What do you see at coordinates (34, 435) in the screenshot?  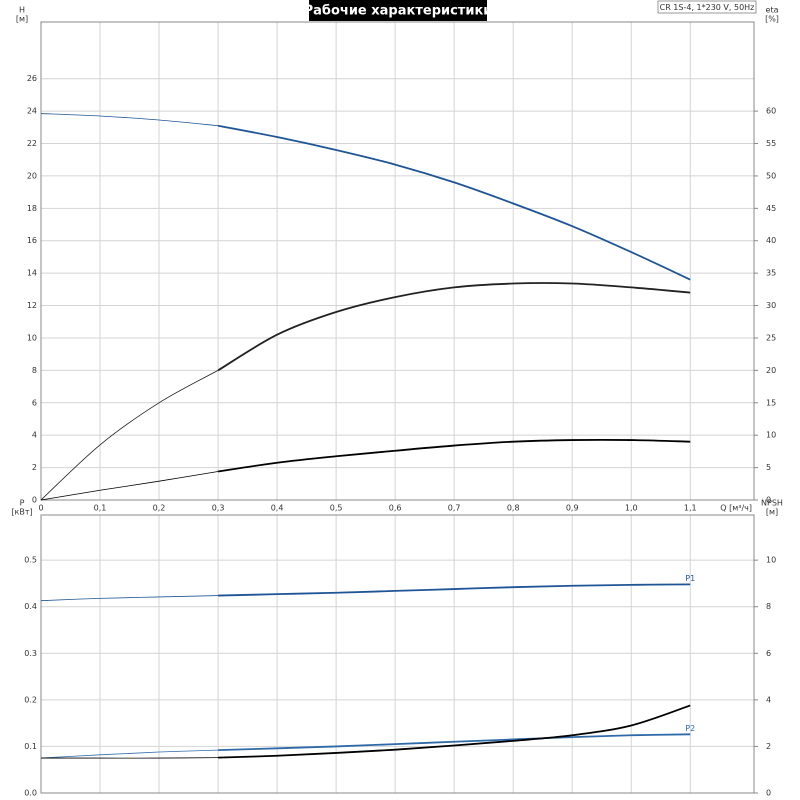 I see `y-tick-label: 4` at bounding box center [34, 435].